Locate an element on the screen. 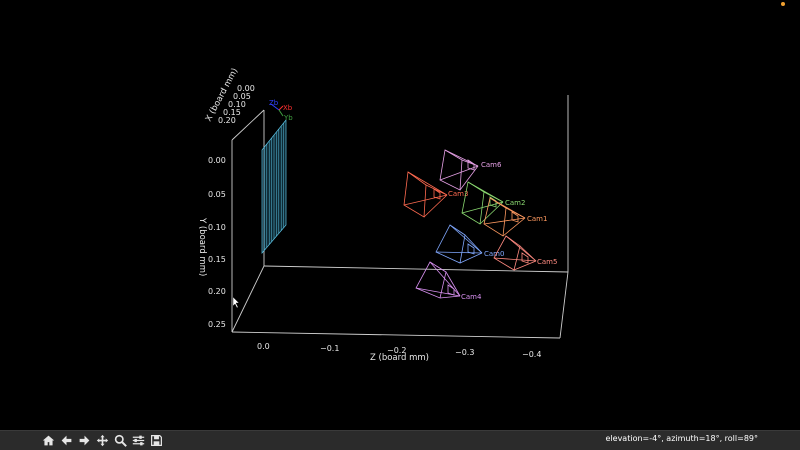 Image resolution: width=800 pixels, height=450 pixels. y-tick-2: 0.10 is located at coordinates (217, 227).